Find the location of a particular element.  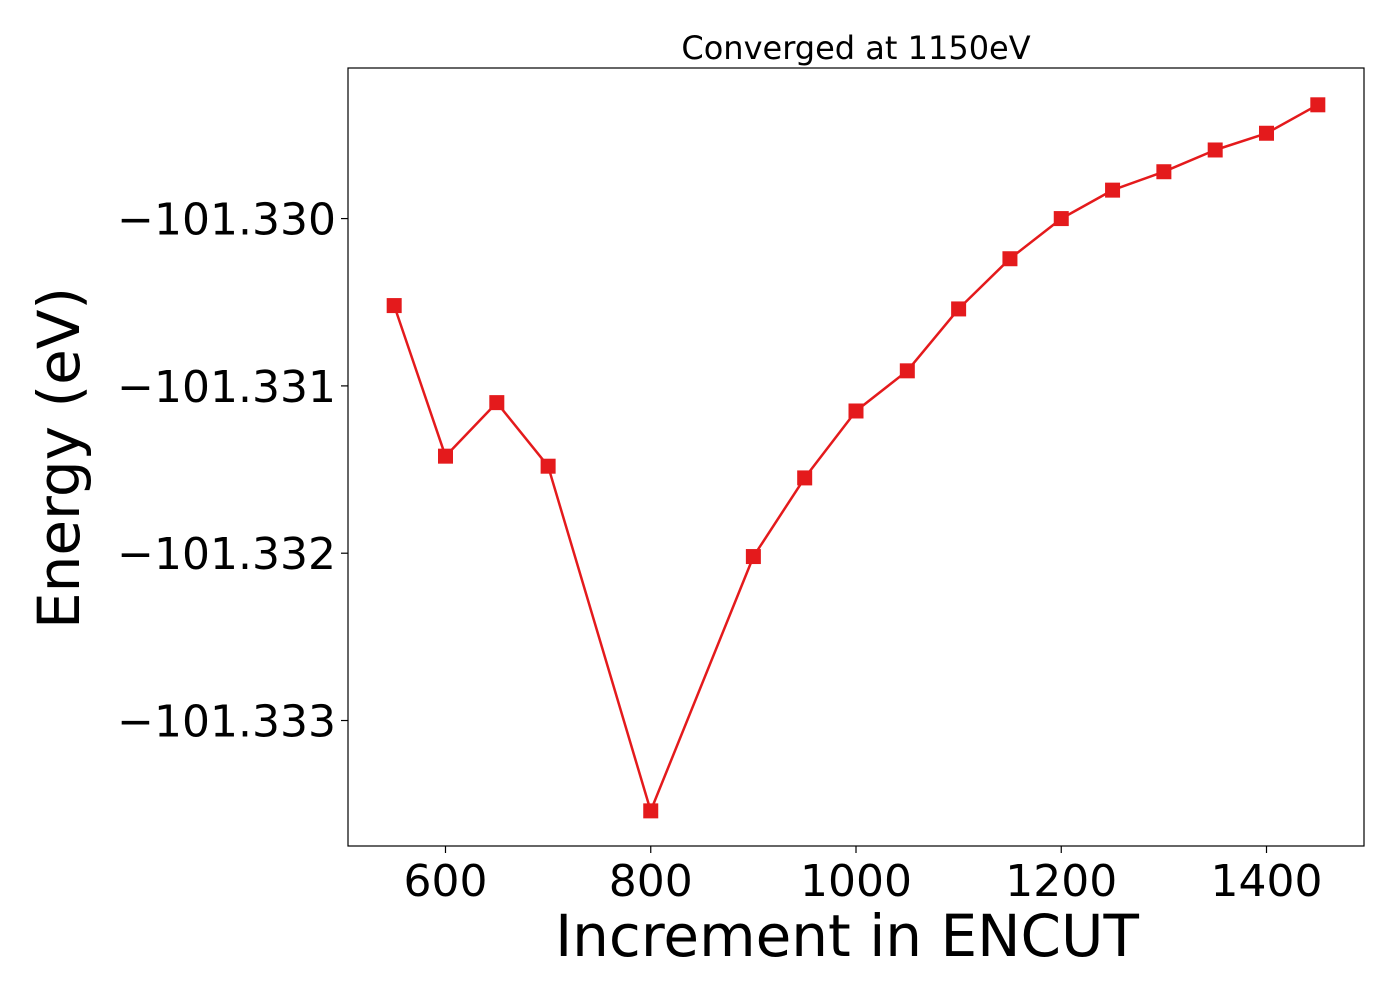

y-tick-label: −101.330 is located at coordinates (226, 220).